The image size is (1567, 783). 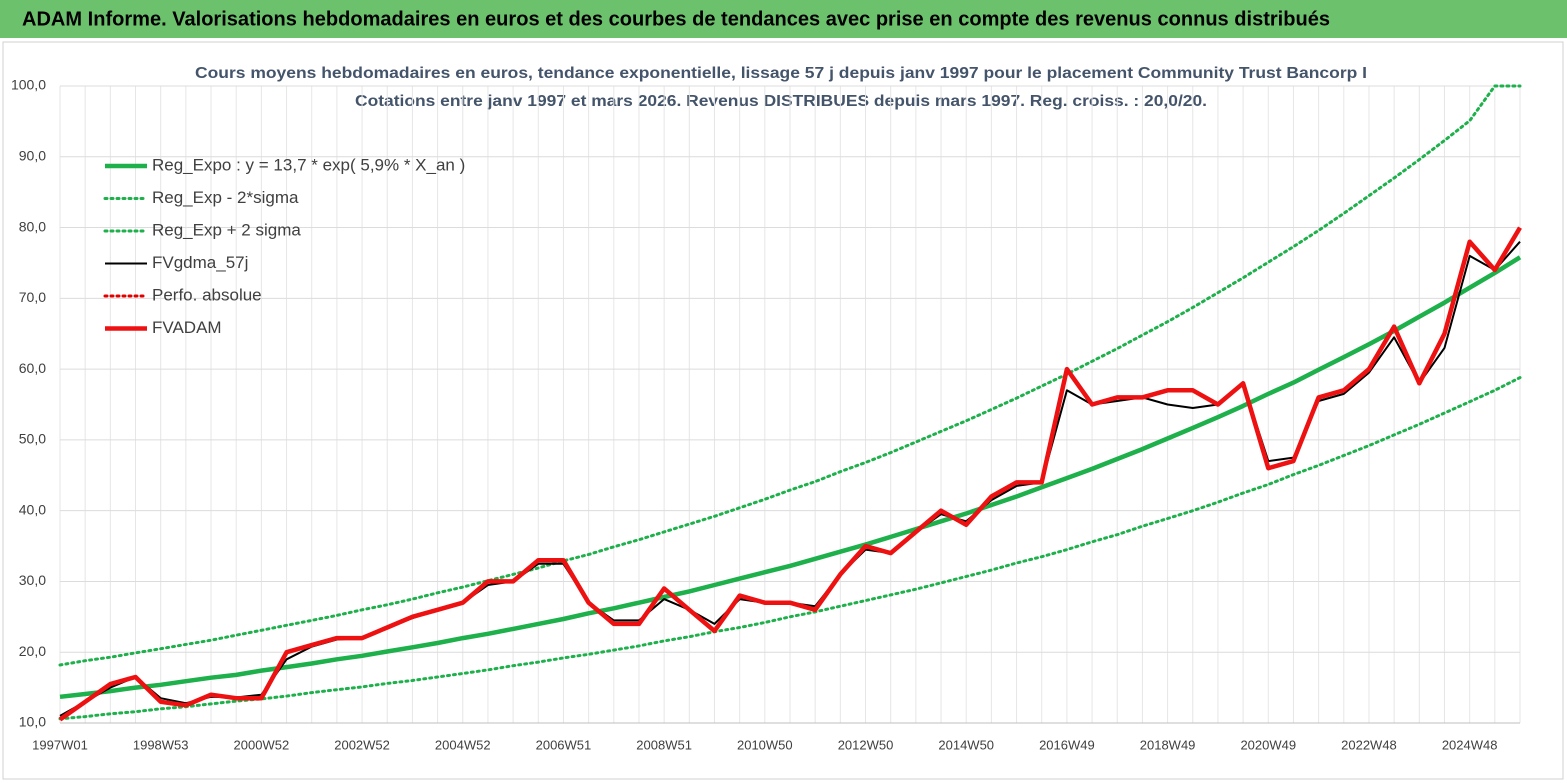 I want to click on x-tick-label: 2020W49, so click(x=1268, y=744).